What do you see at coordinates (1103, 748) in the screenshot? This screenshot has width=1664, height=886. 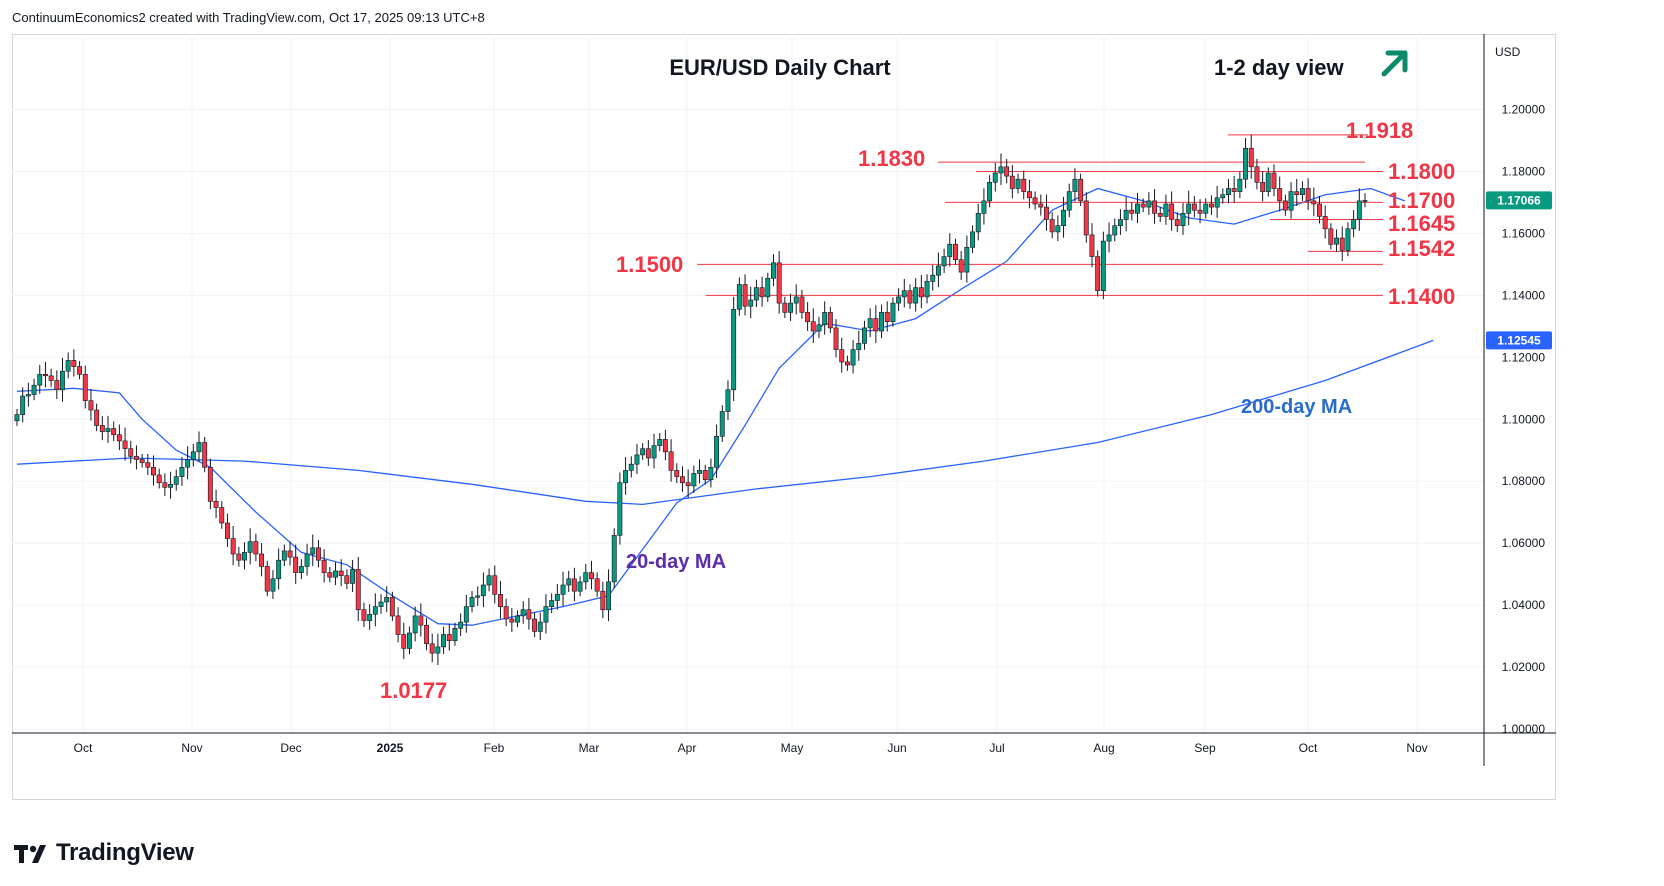 I see `x-tick-label: Aug` at bounding box center [1103, 748].